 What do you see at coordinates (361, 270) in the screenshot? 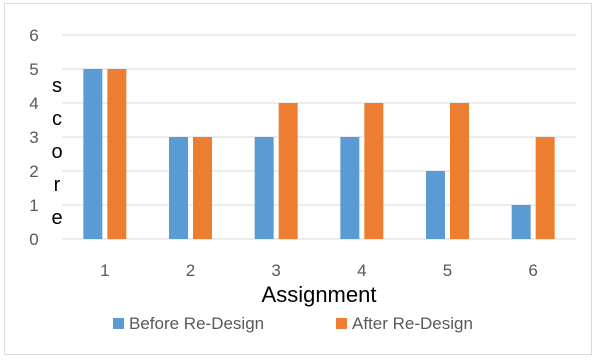
I see `x-tick-label: 4` at bounding box center [361, 270].